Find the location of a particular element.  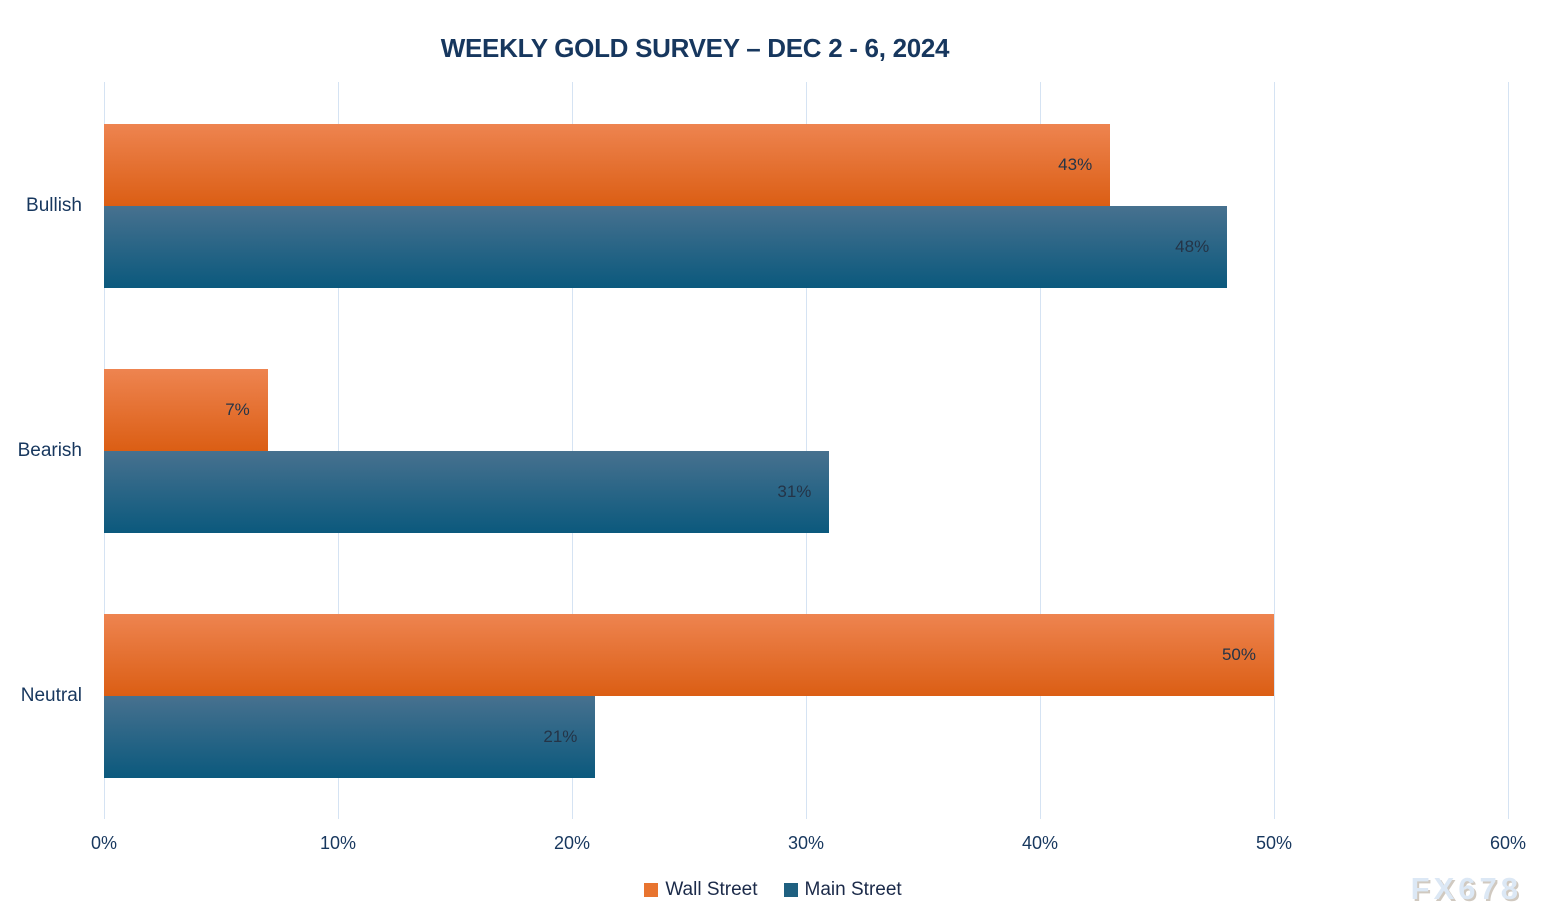

x-tick-label: 40% is located at coordinates (1040, 843).